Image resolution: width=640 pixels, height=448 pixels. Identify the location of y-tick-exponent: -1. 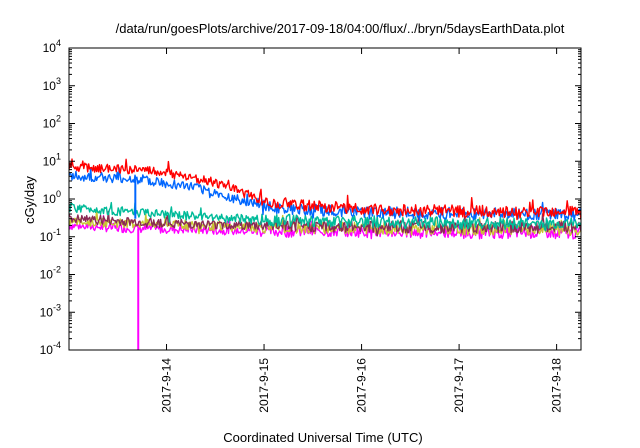
(57, 232).